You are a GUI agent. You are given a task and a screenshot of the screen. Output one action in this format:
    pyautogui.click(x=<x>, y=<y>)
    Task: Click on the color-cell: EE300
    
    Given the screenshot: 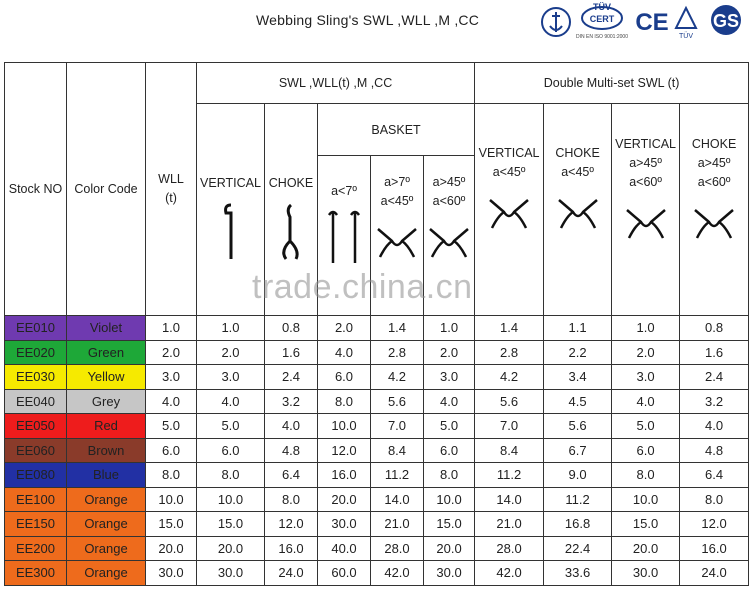 What is the action you would take?
    pyautogui.click(x=35, y=573)
    